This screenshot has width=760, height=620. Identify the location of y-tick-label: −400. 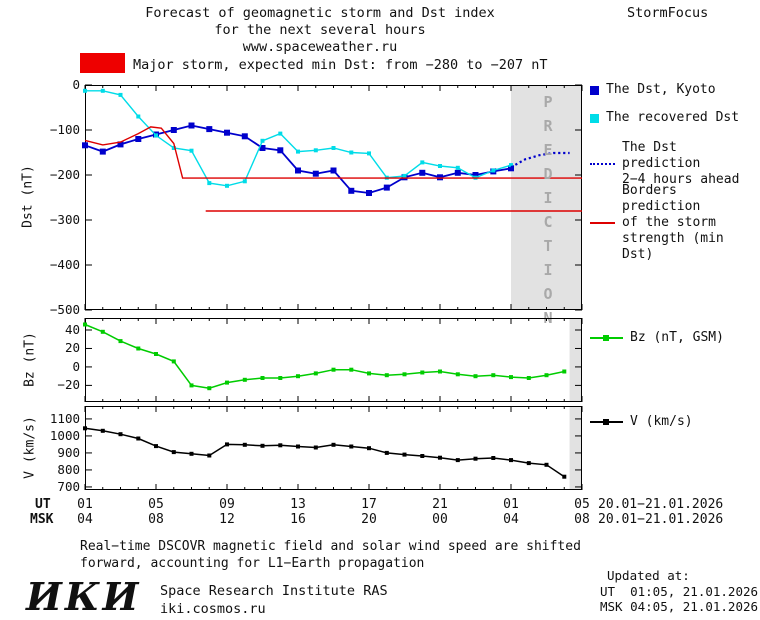
(64, 264).